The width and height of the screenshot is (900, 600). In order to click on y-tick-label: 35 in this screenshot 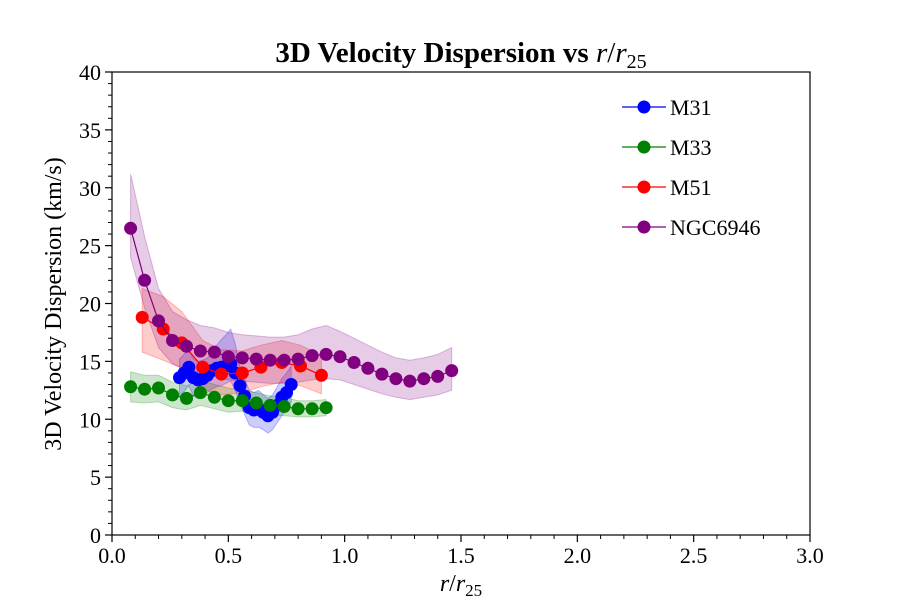, I will do `click(90, 130)`.